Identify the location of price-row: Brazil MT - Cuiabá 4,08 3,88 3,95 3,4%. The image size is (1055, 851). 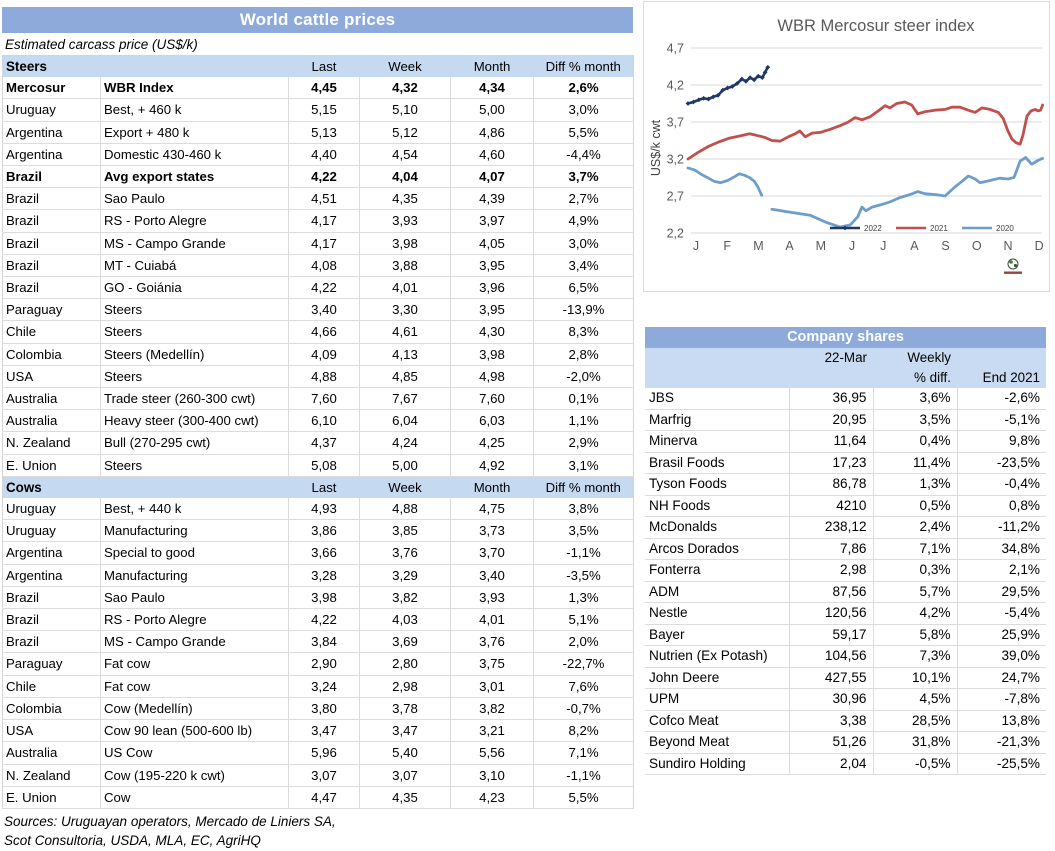
(318, 266).